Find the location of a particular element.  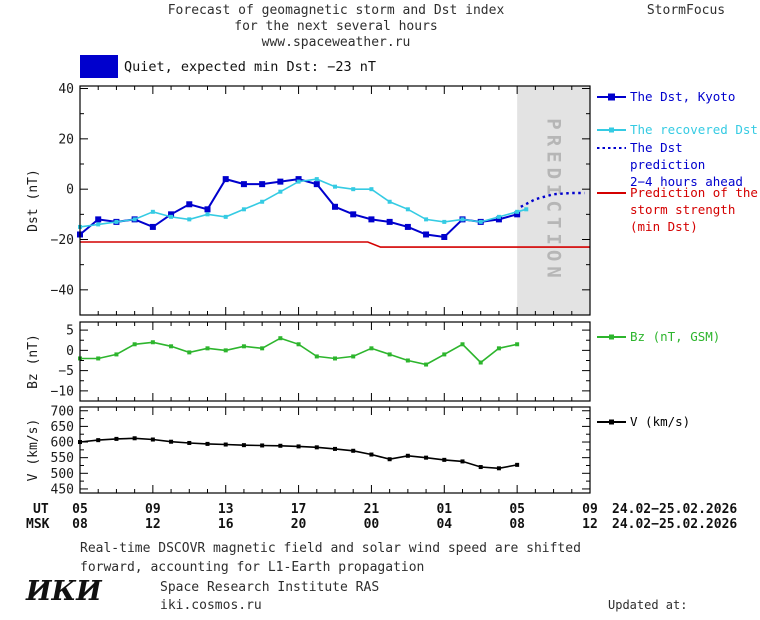

ytick-label: −5 is located at coordinates (66, 371).